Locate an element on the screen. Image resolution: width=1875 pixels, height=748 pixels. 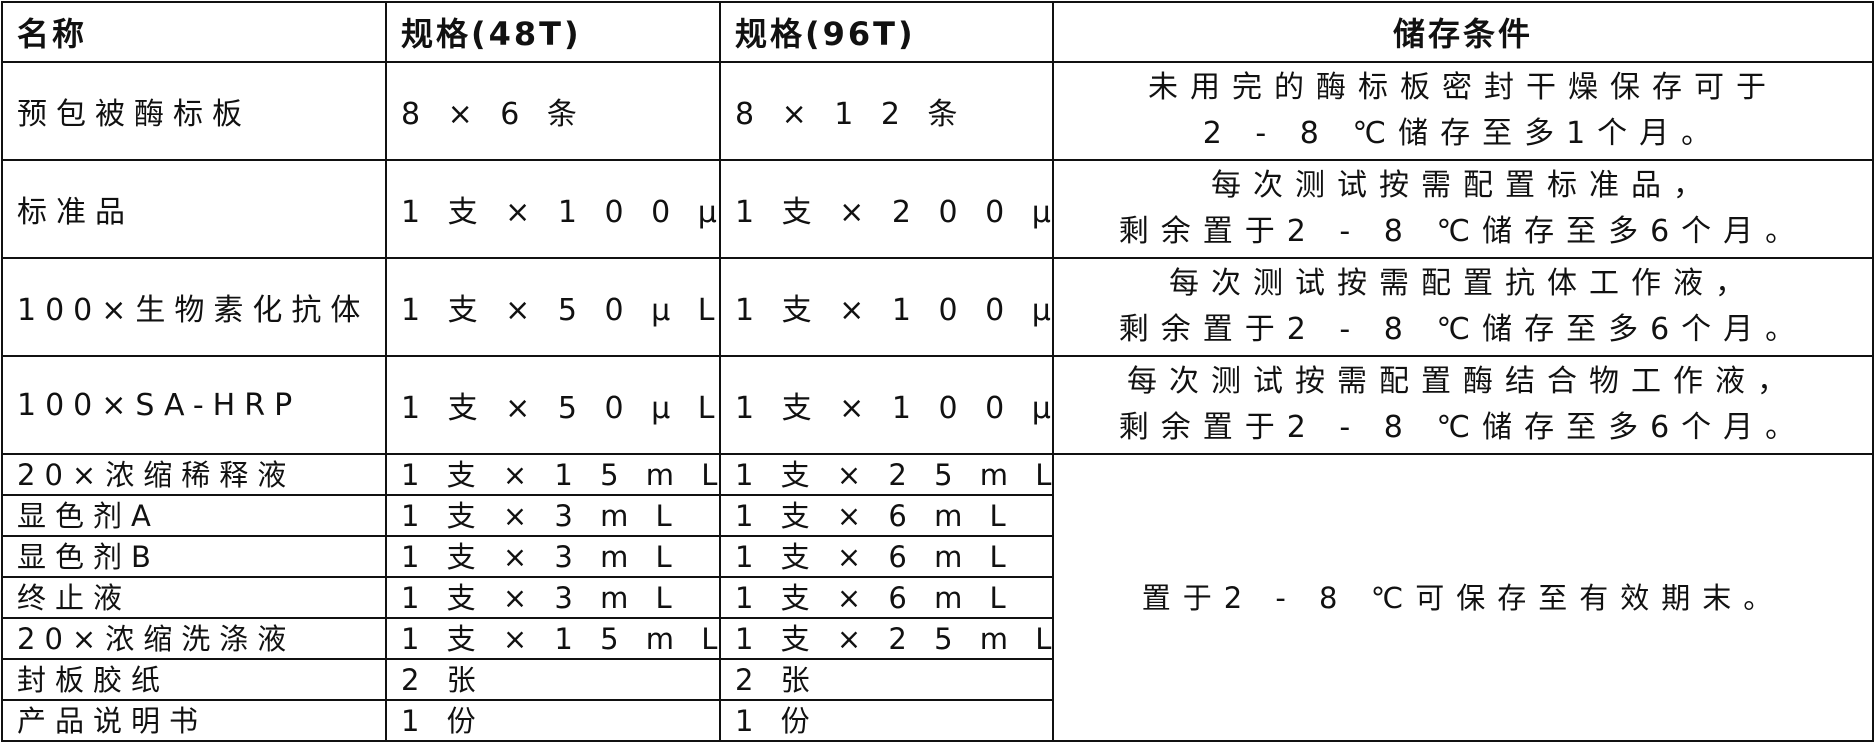
header-name: 名称 is located at coordinates (194, 32).